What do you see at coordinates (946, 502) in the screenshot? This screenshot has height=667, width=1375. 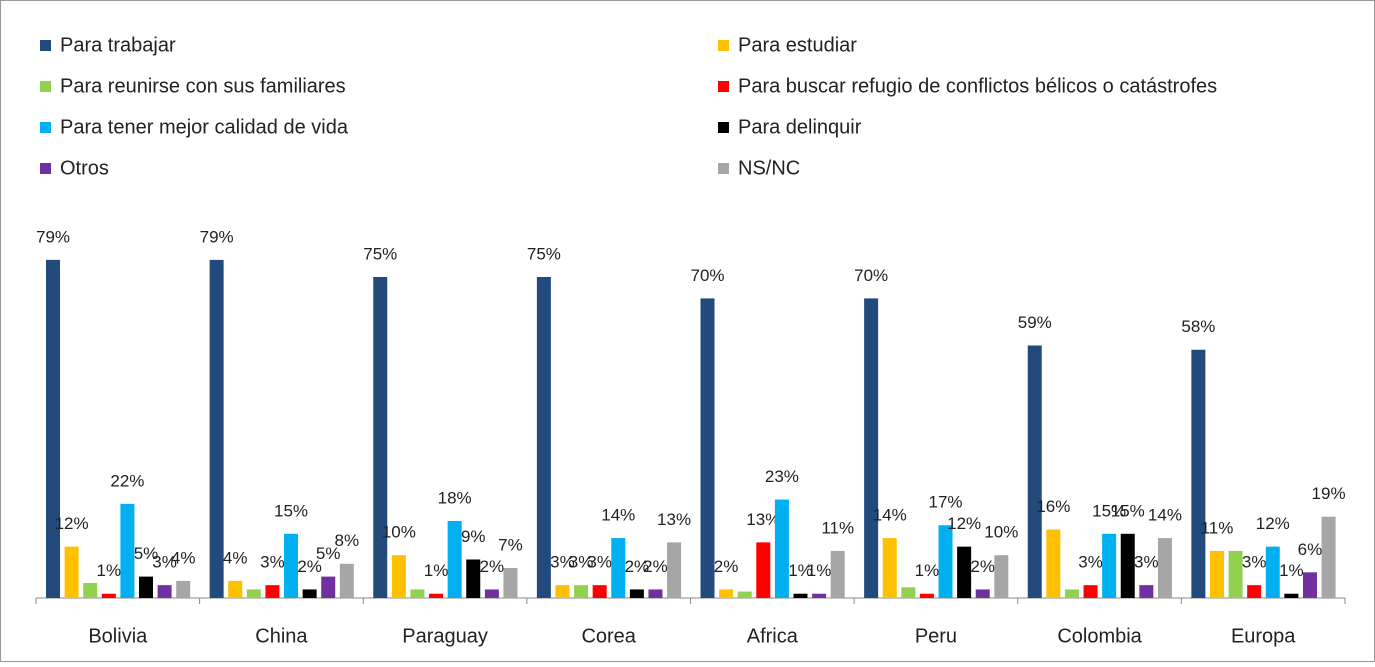 I see `data-label: 17%` at bounding box center [946, 502].